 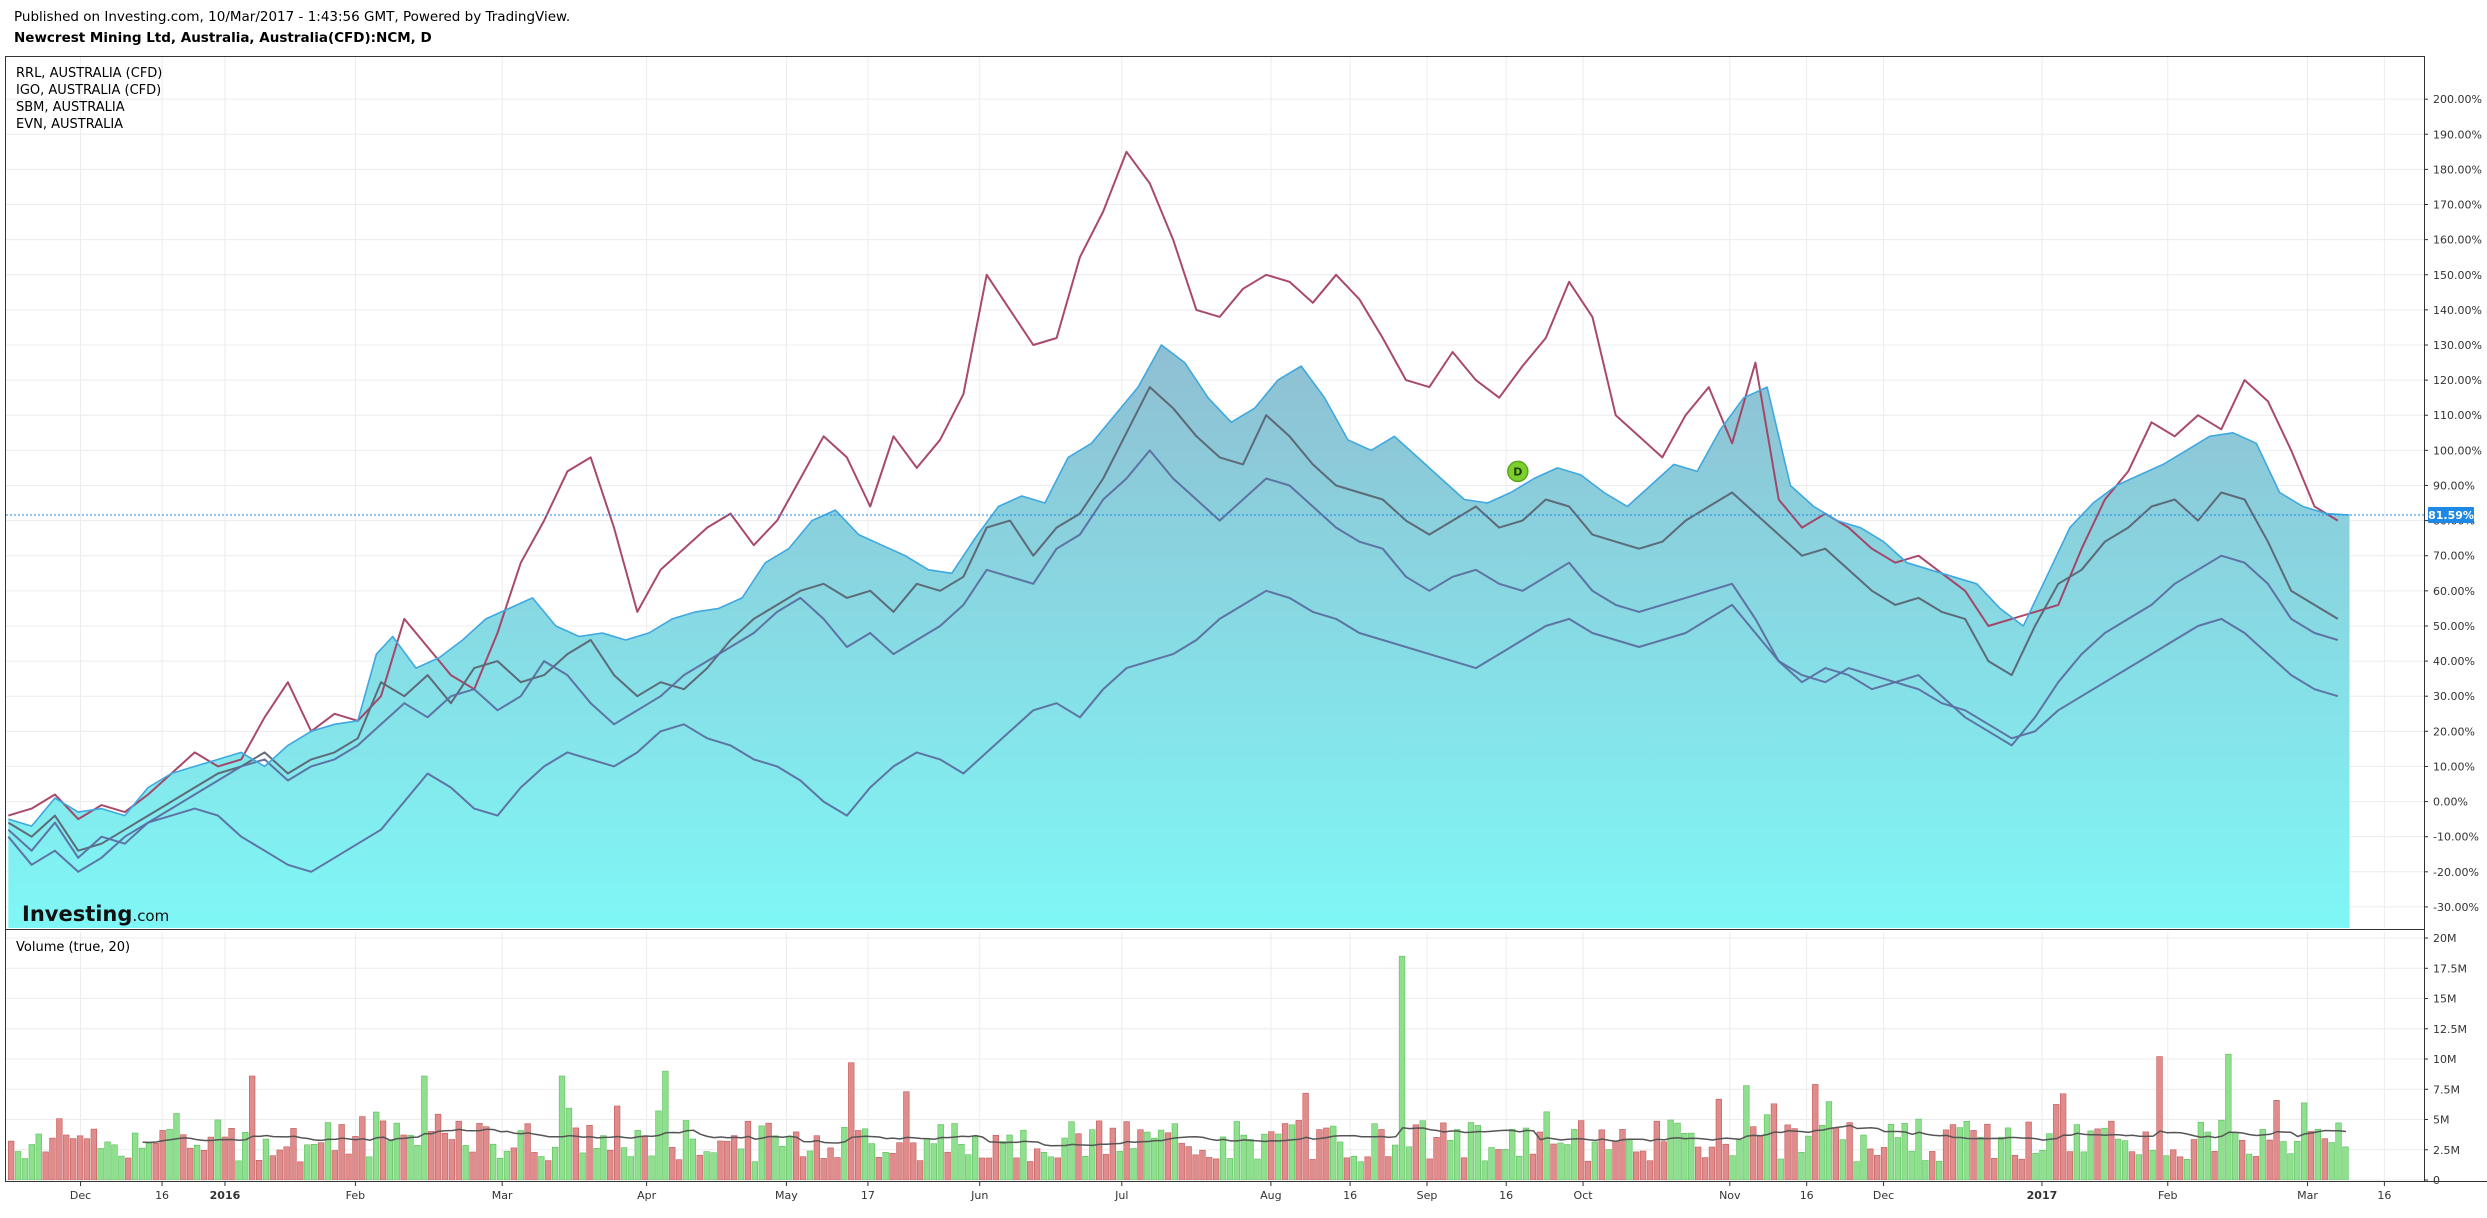 I want to click on volume-scale: 20M 17.5M 15M 12.5M 10M 7.5M 5M 2.5M 0, so click(x=2445, y=1059).